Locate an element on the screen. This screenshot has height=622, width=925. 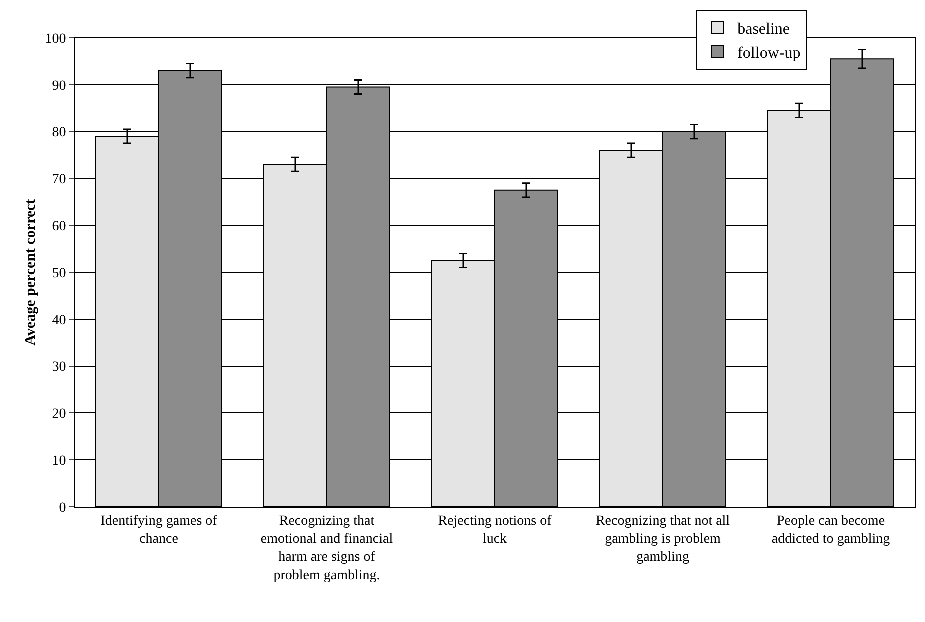
x-tick-label: Identifying games of chance is located at coordinates (159, 530).